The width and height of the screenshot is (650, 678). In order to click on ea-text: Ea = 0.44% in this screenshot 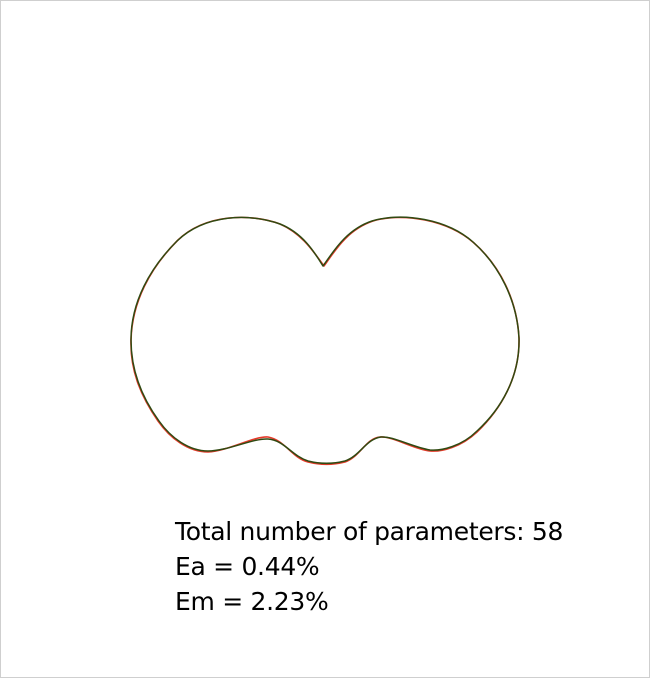, I will do `click(247, 566)`.